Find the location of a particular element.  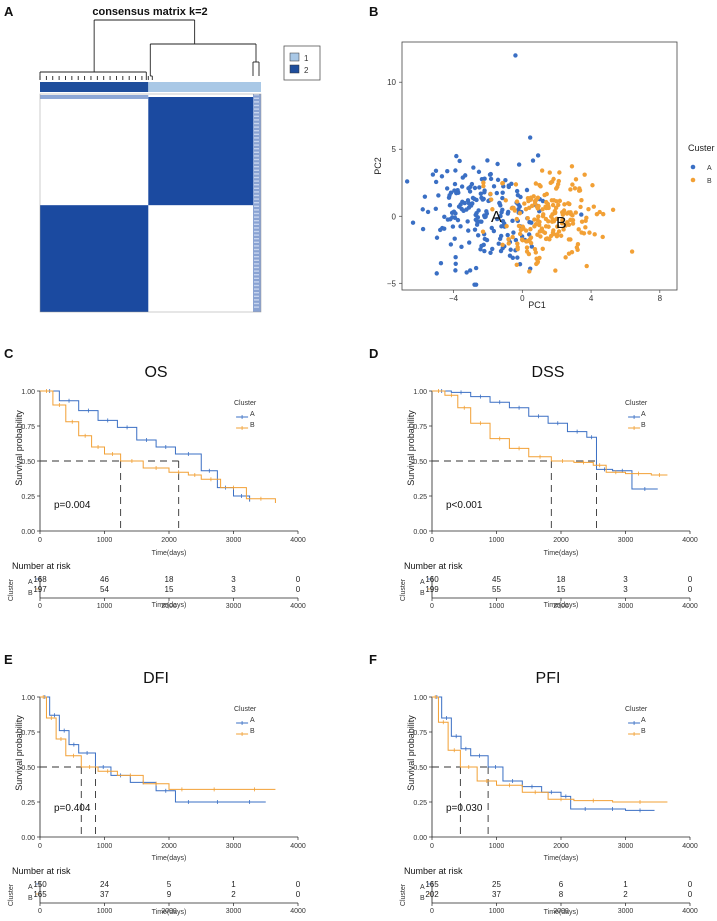

risk-xtick-label: 3000 is located at coordinates (626, 911).